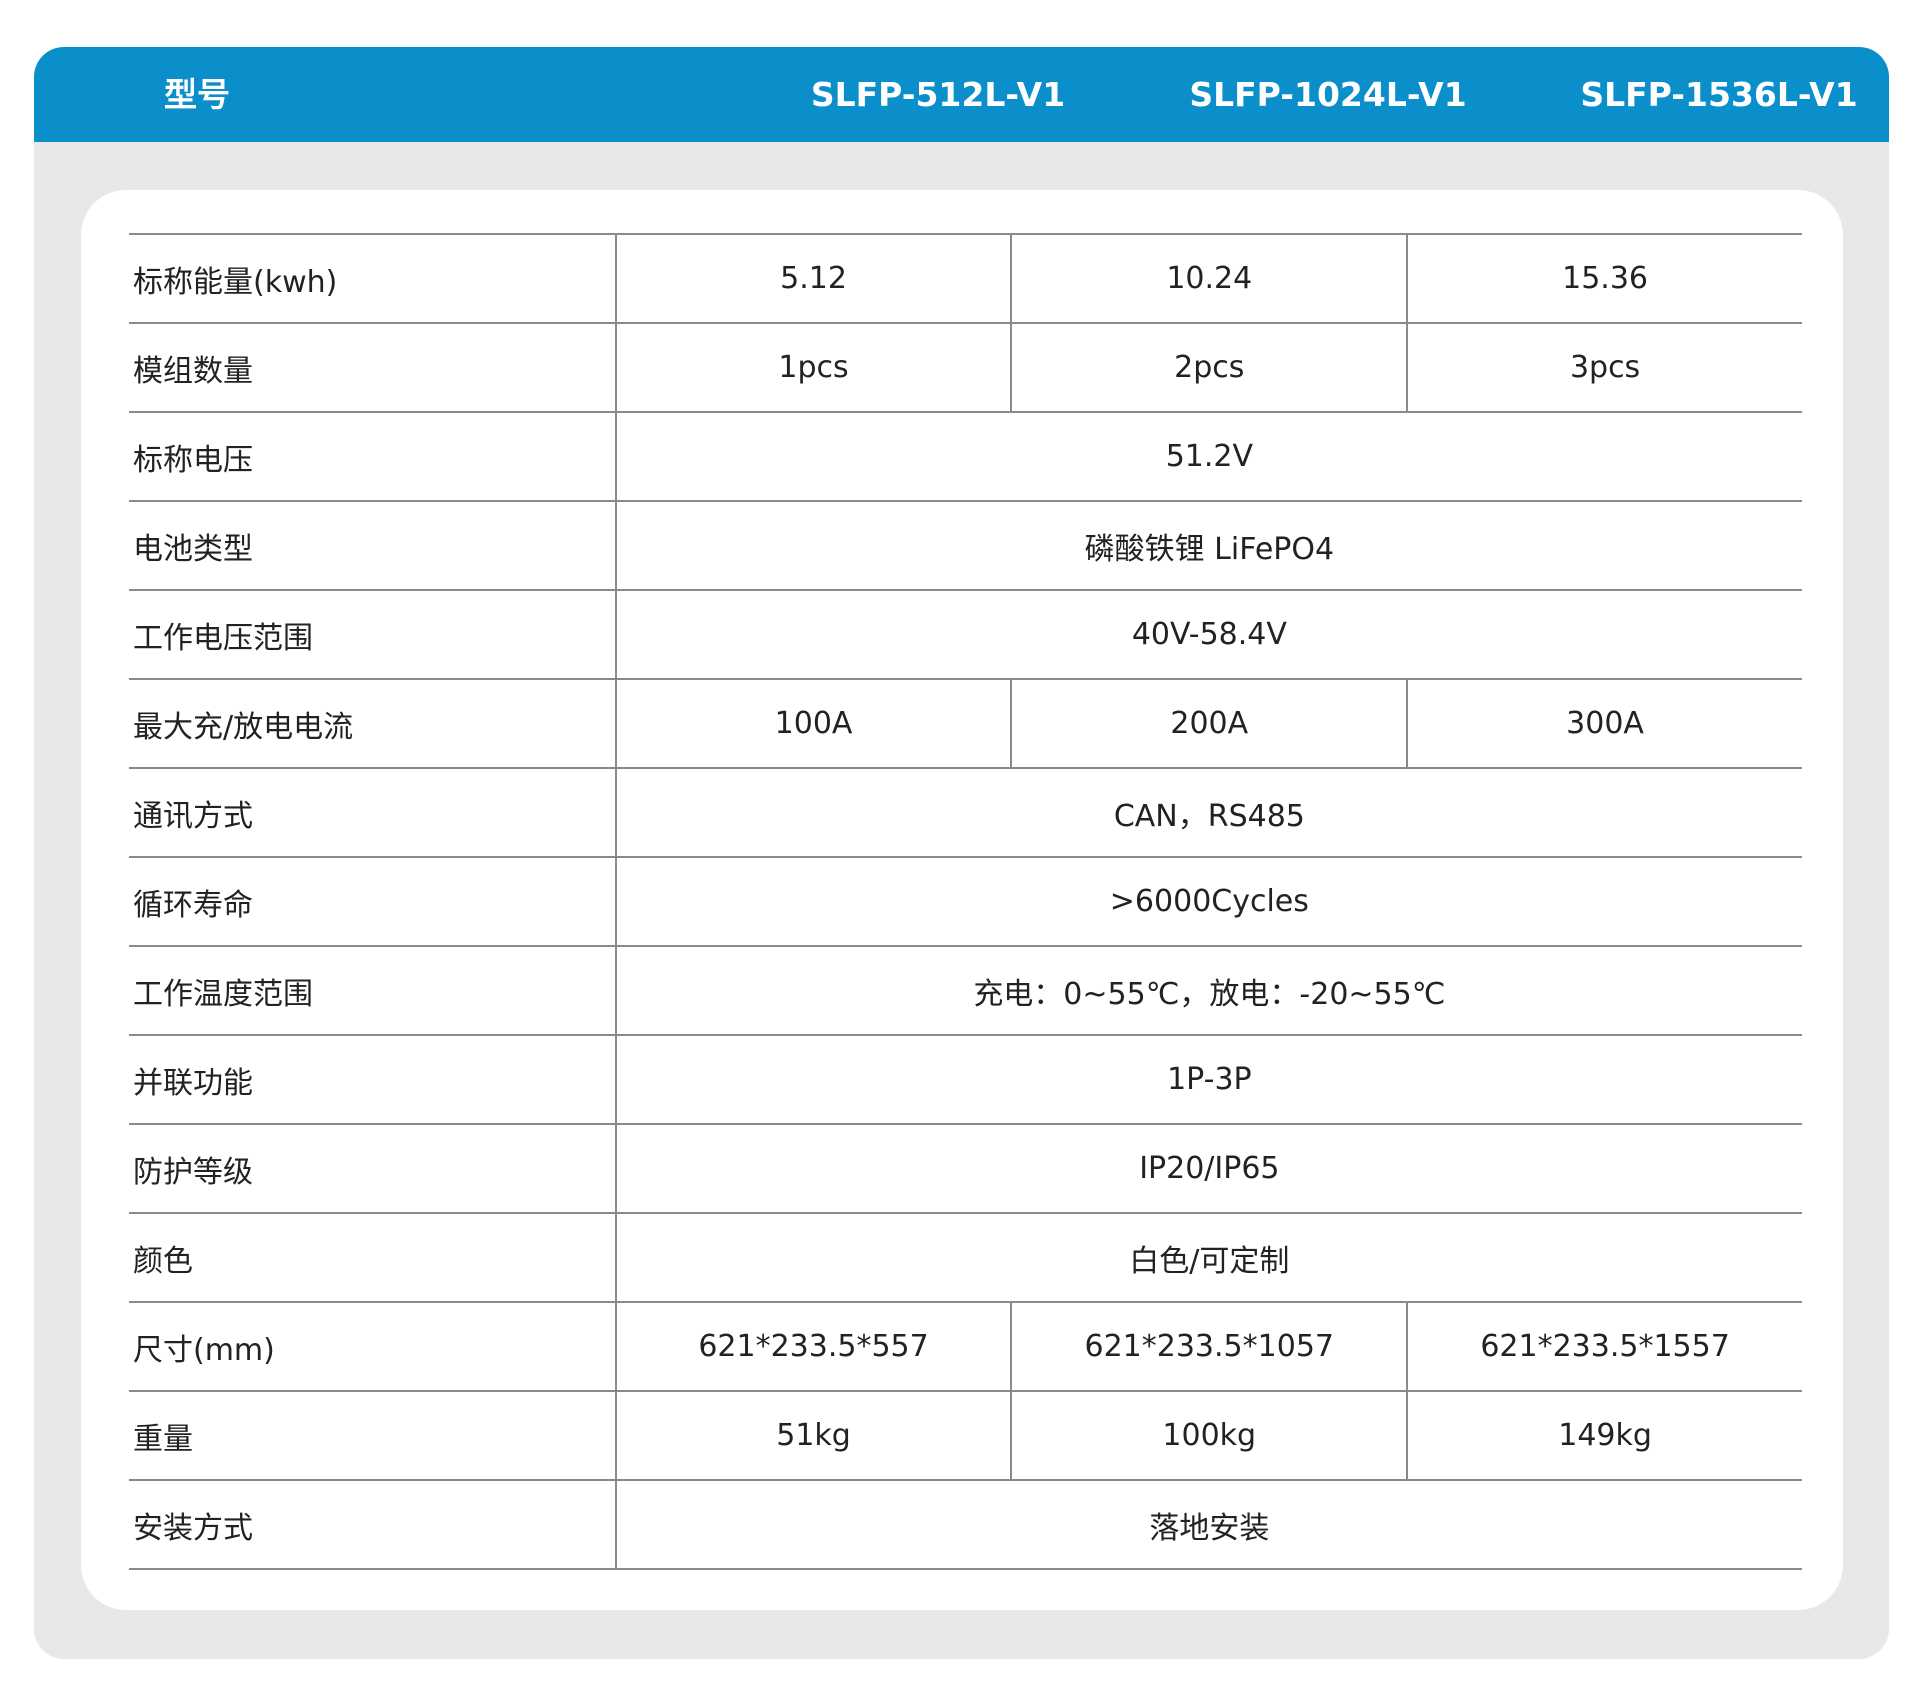 The image size is (1920, 1685). What do you see at coordinates (1604, 723) in the screenshot?
I see `row-value: 300A` at bounding box center [1604, 723].